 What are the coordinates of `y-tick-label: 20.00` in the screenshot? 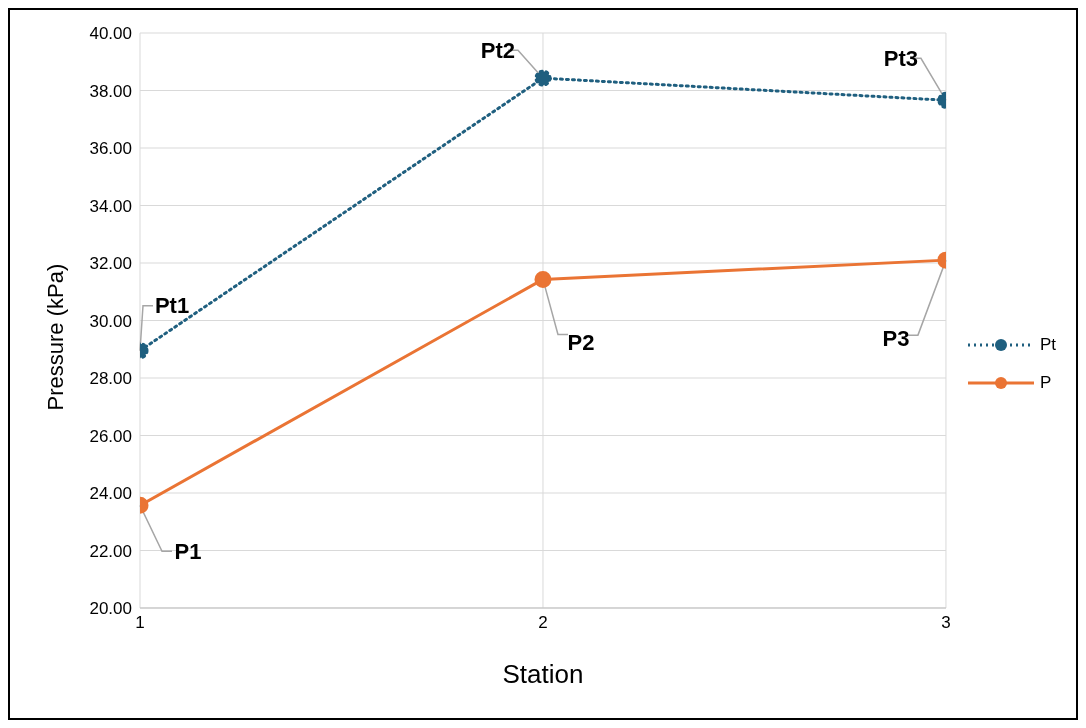 It's located at (110, 609).